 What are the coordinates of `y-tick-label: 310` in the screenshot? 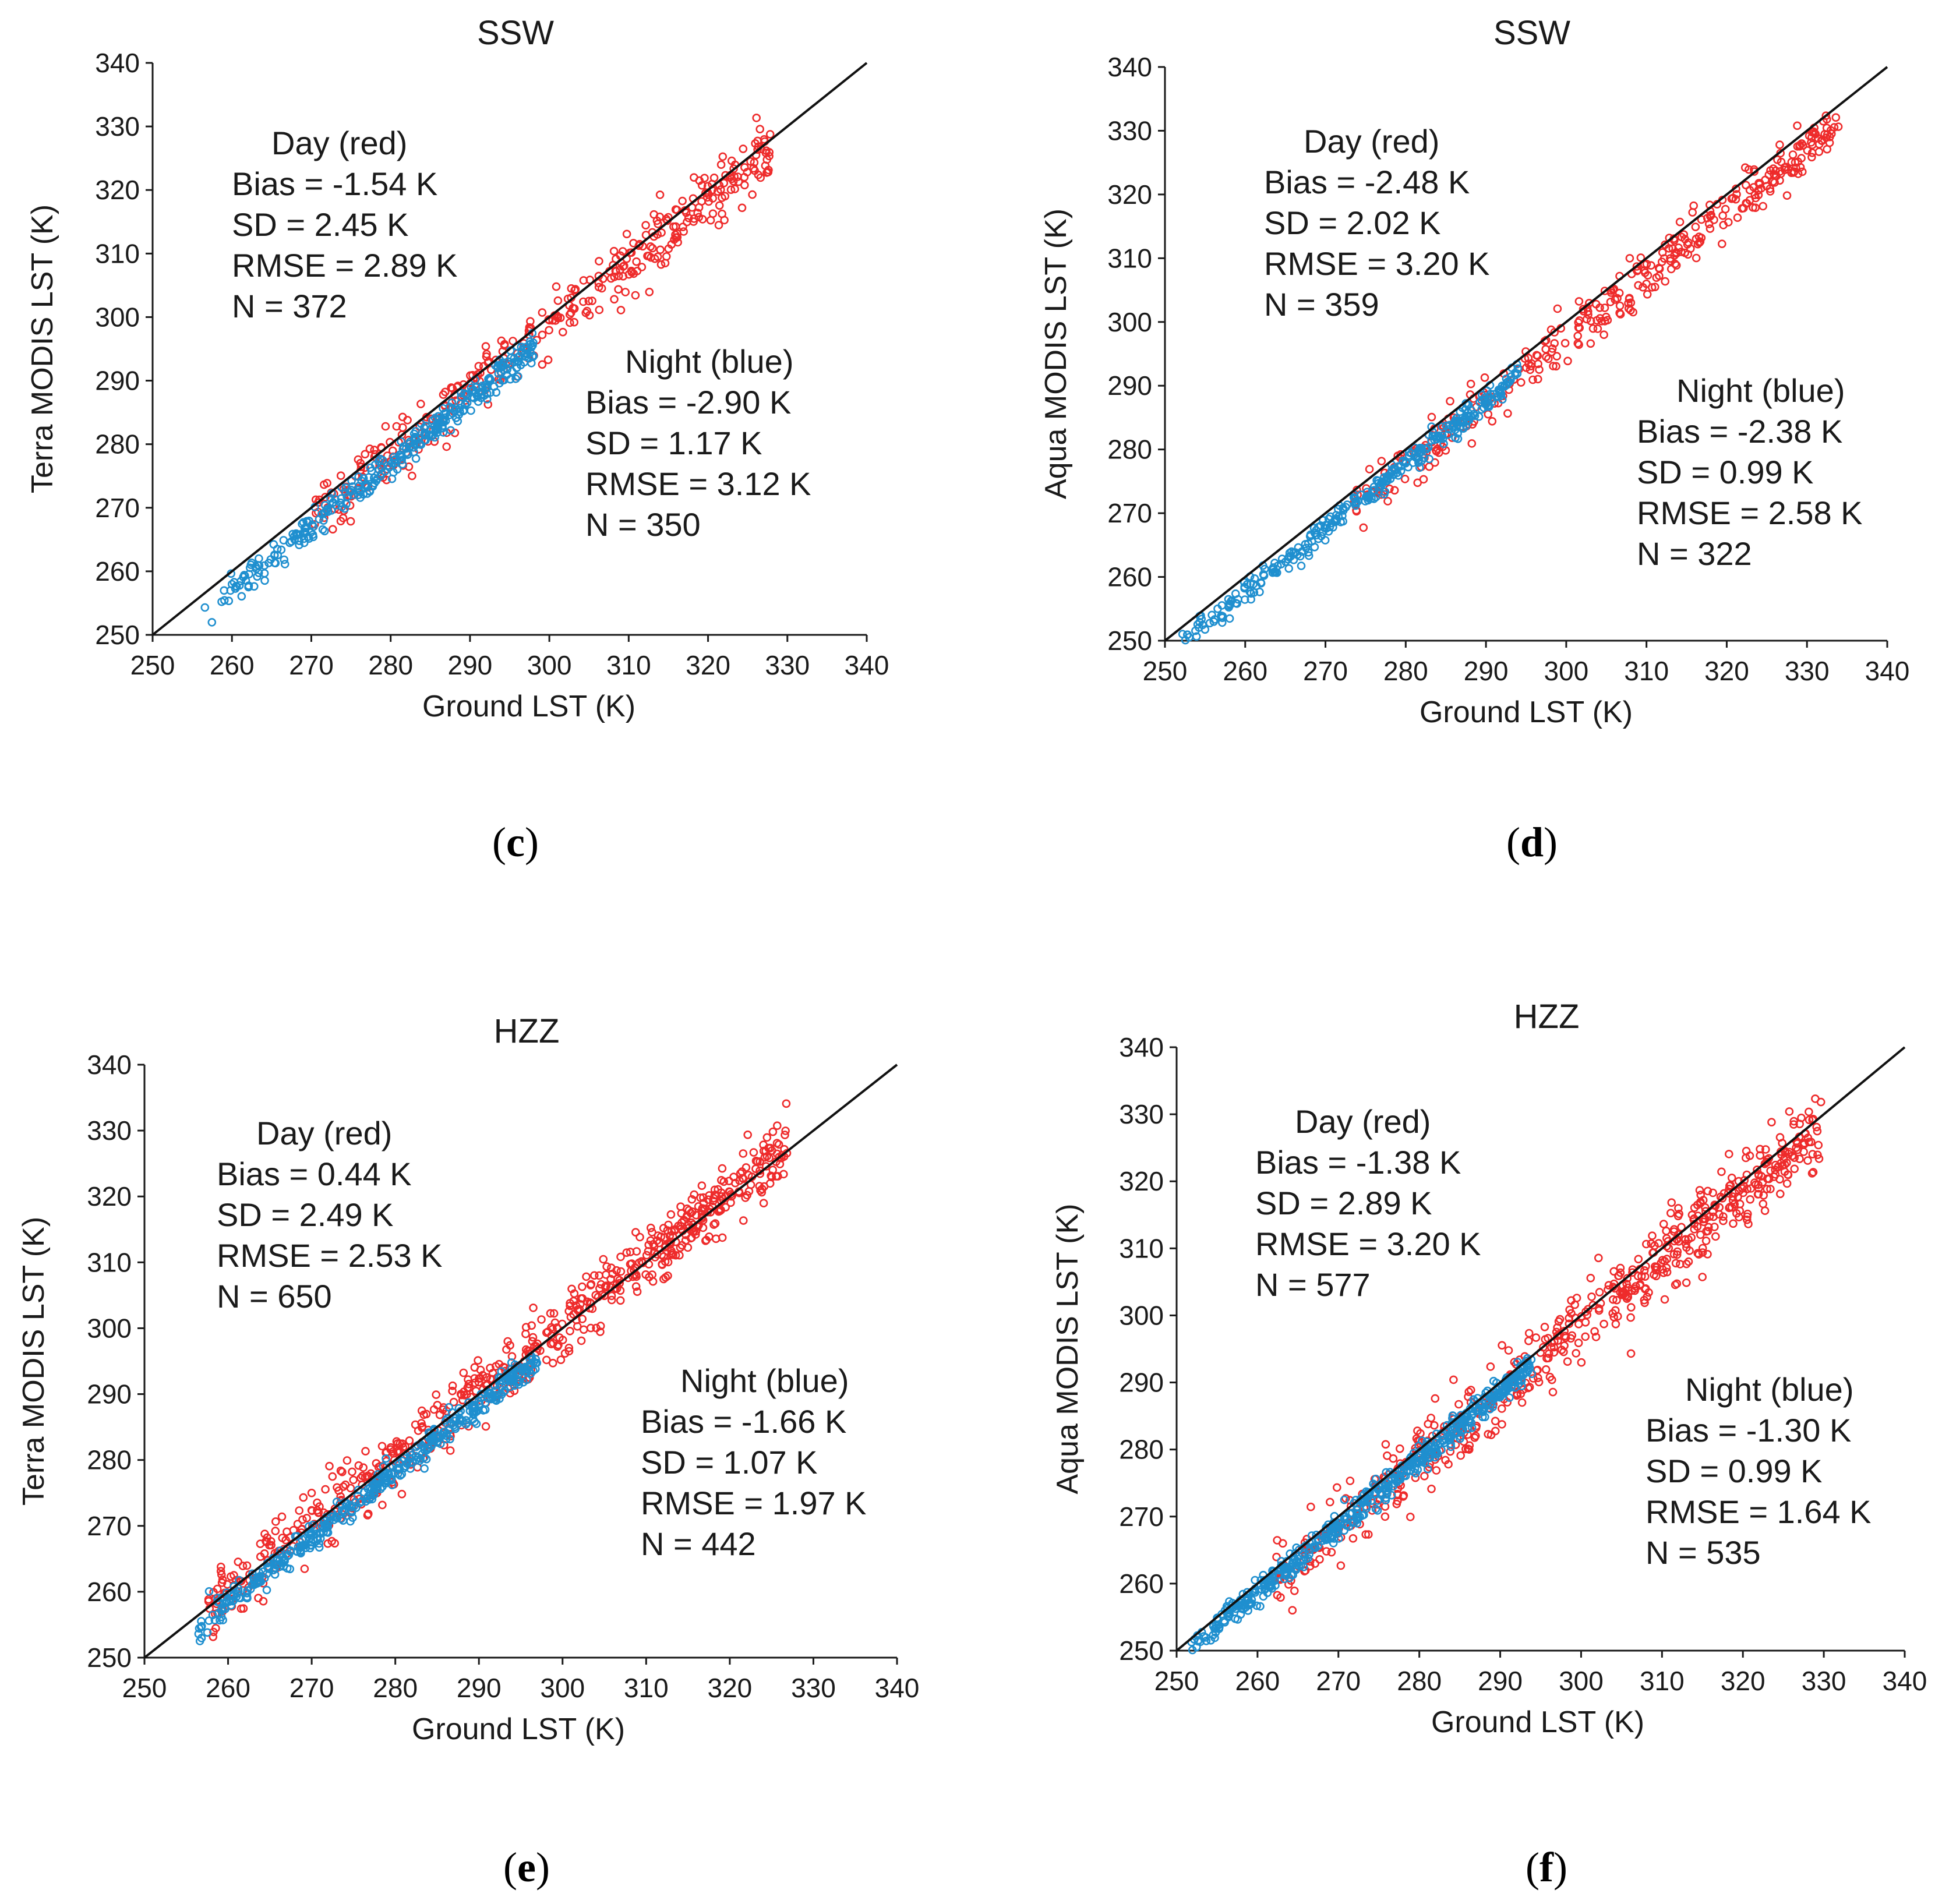 It's located at (1129, 258).